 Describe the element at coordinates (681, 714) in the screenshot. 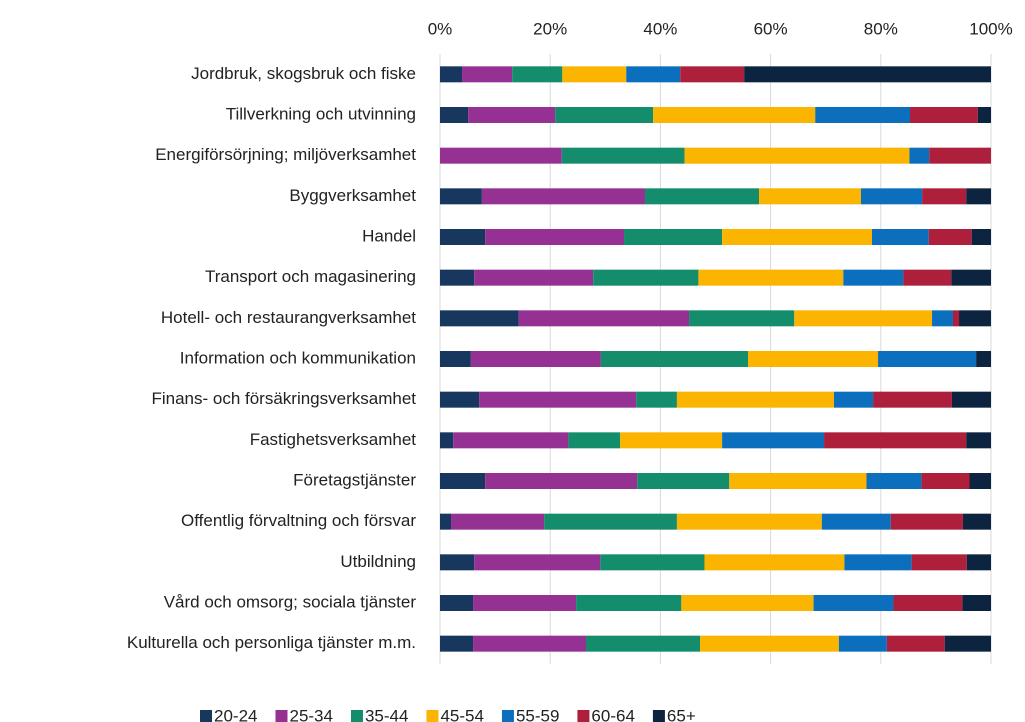

I see `legend-label: 65+` at that location.